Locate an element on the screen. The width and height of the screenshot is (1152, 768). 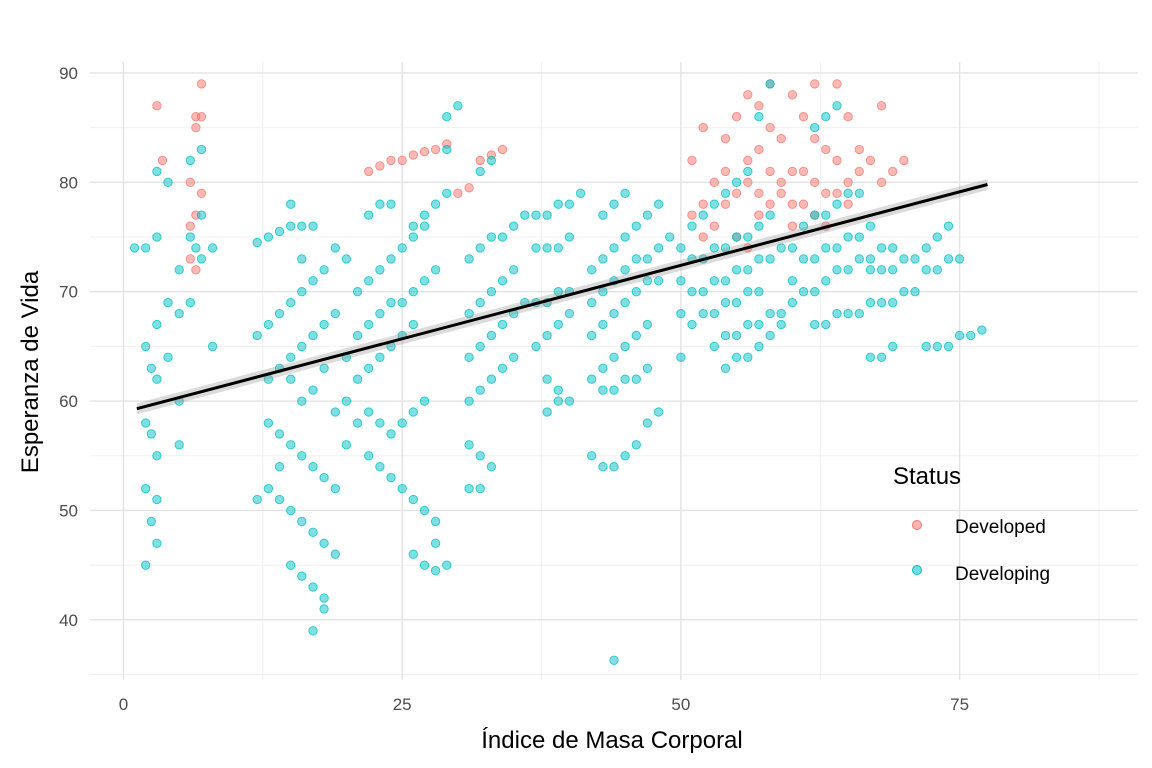
y-tick-labels: 40 50 60 70 80 90 is located at coordinates (68, 347).